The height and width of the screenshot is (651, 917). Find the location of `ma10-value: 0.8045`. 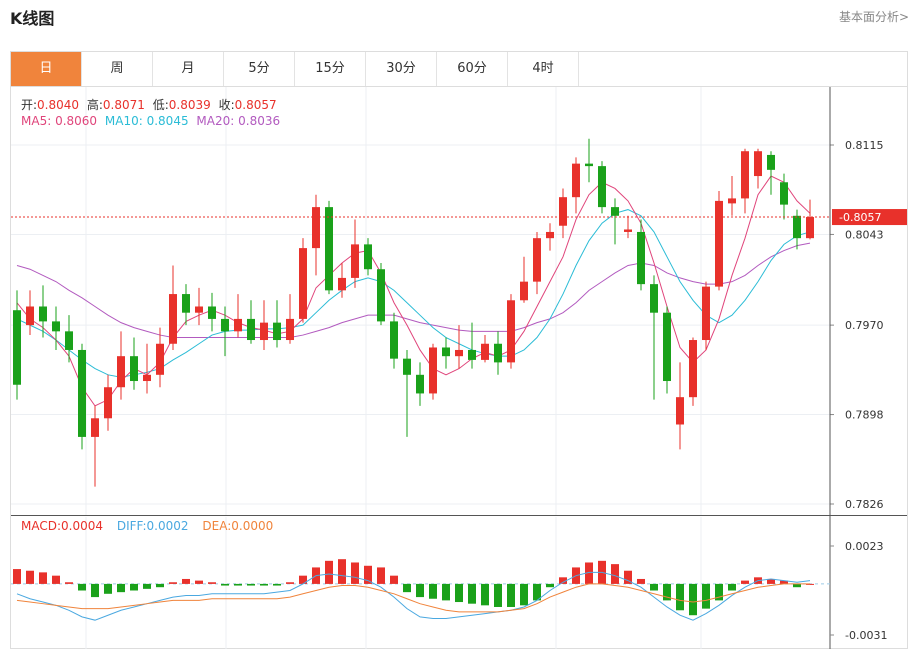

ma10-value: 0.8045 is located at coordinates (167, 121).